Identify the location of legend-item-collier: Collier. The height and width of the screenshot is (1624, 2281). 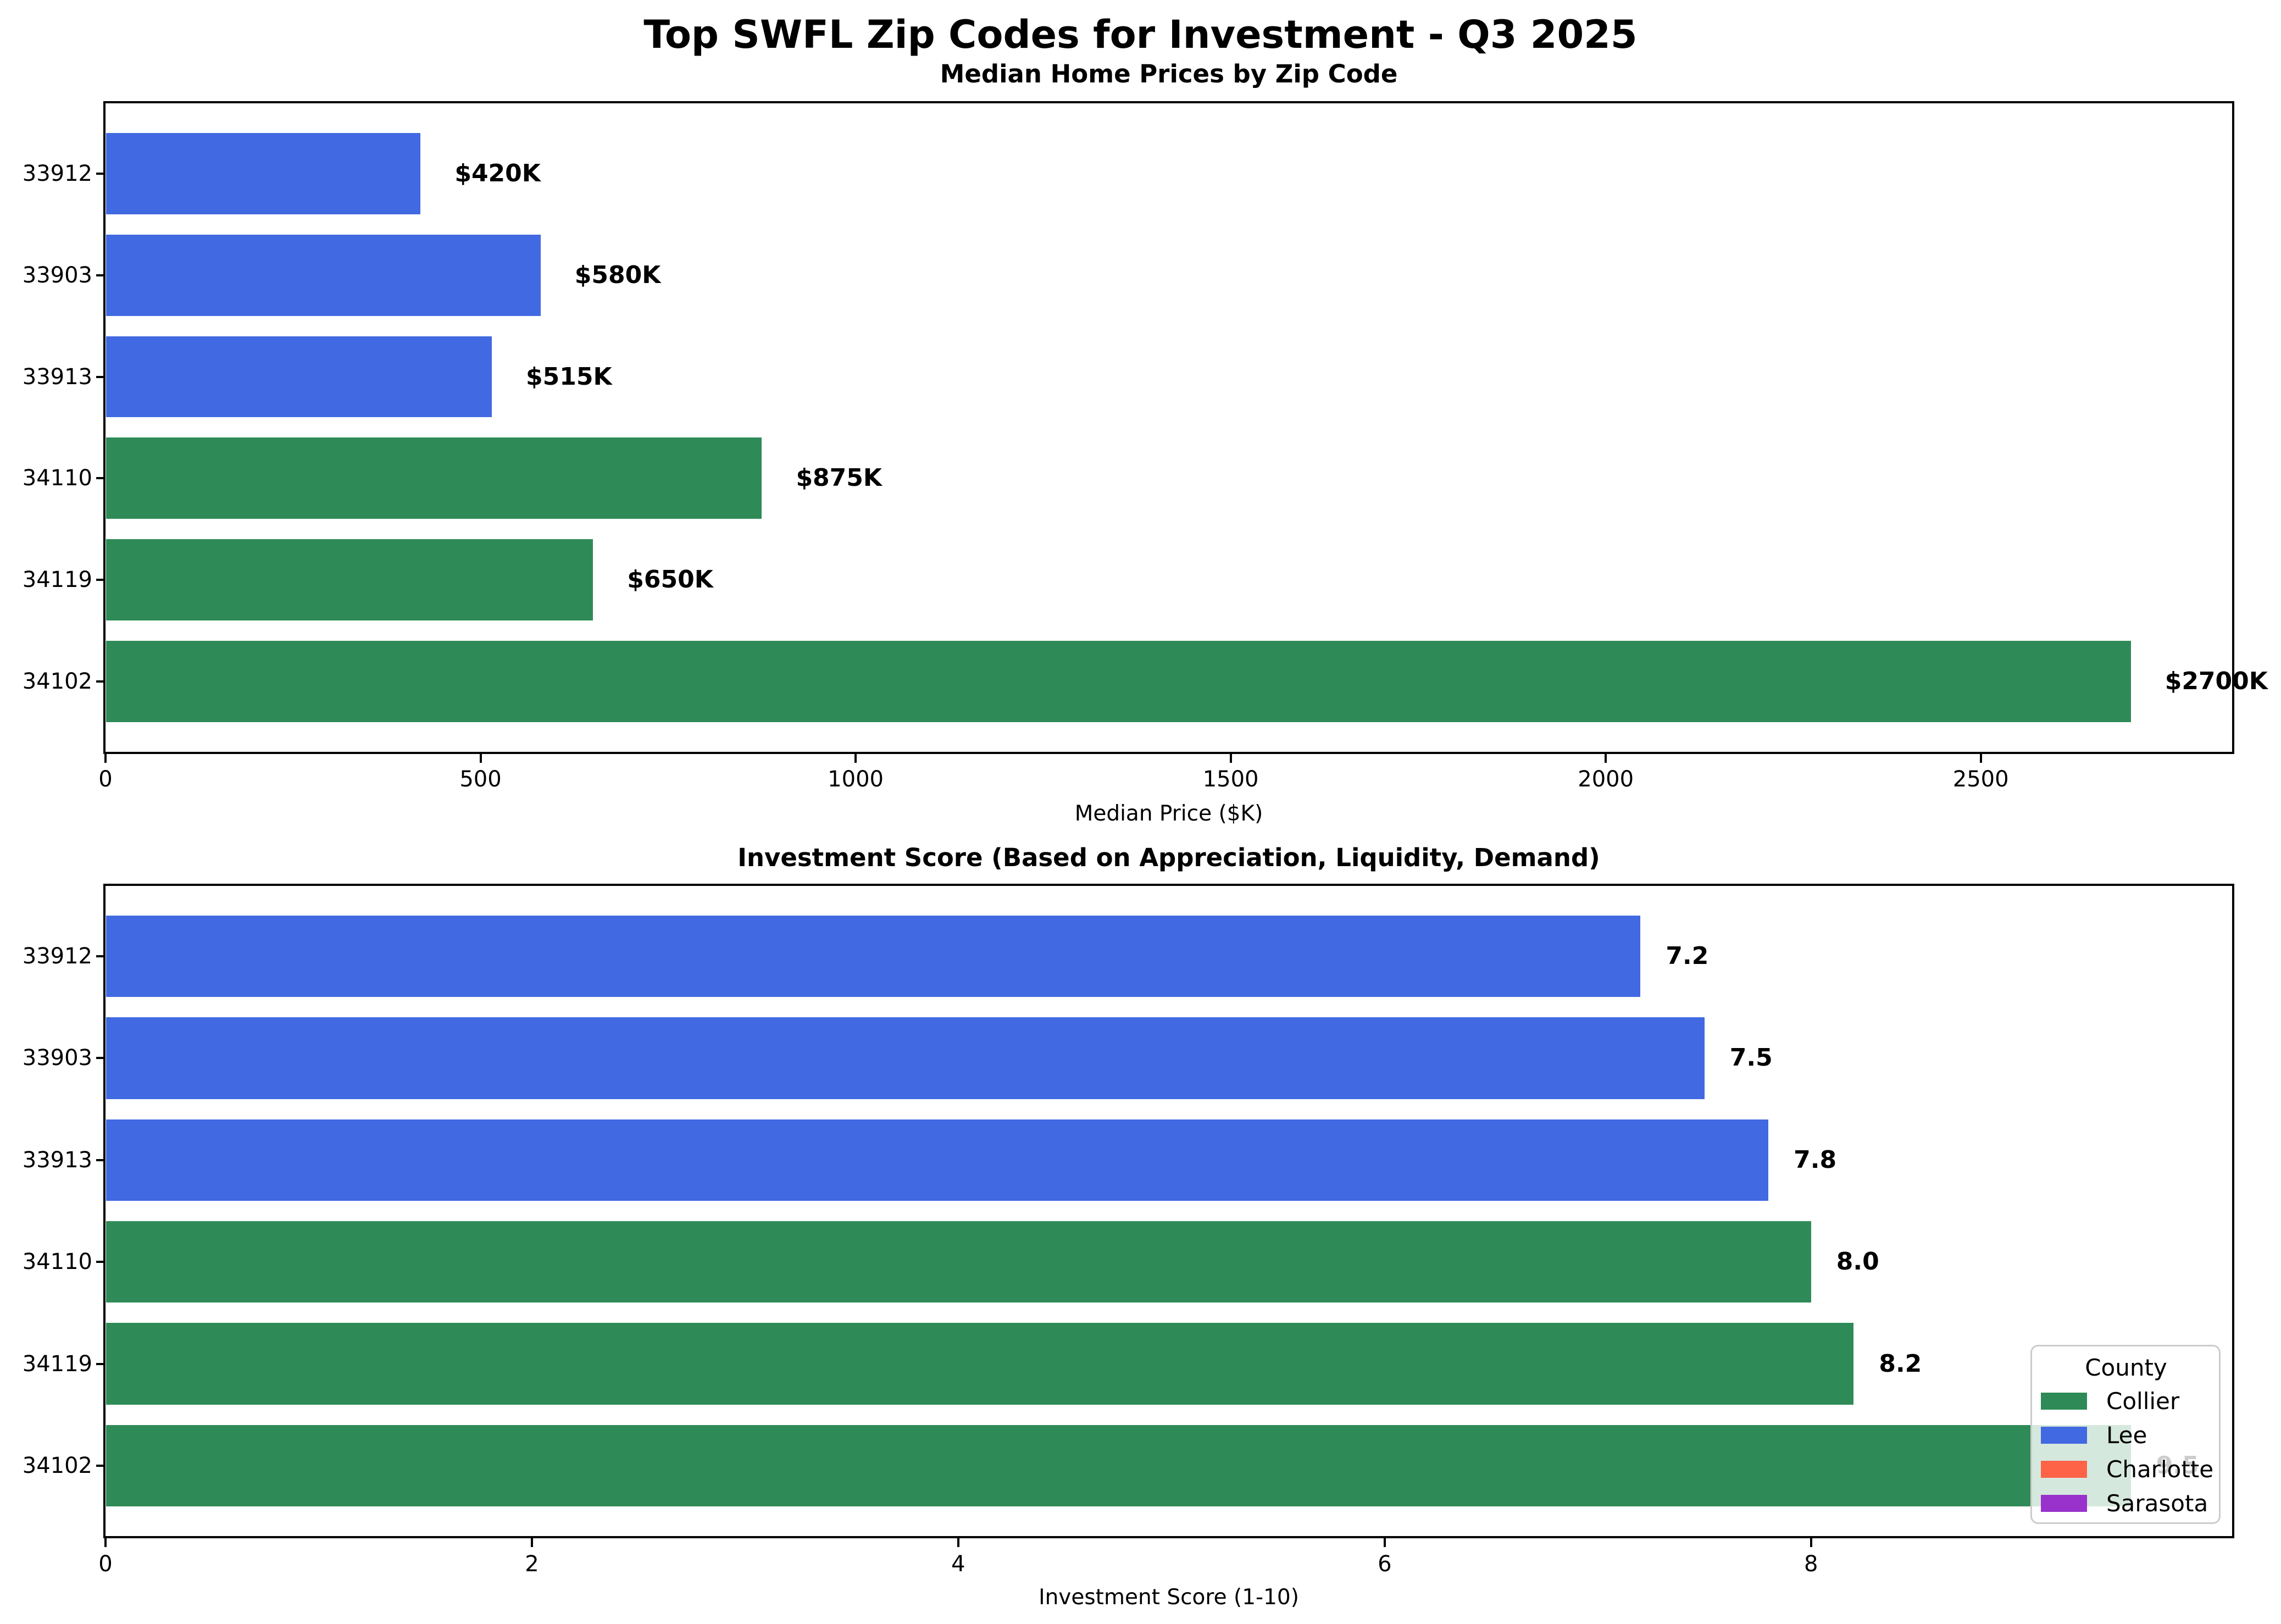
(2126, 1401).